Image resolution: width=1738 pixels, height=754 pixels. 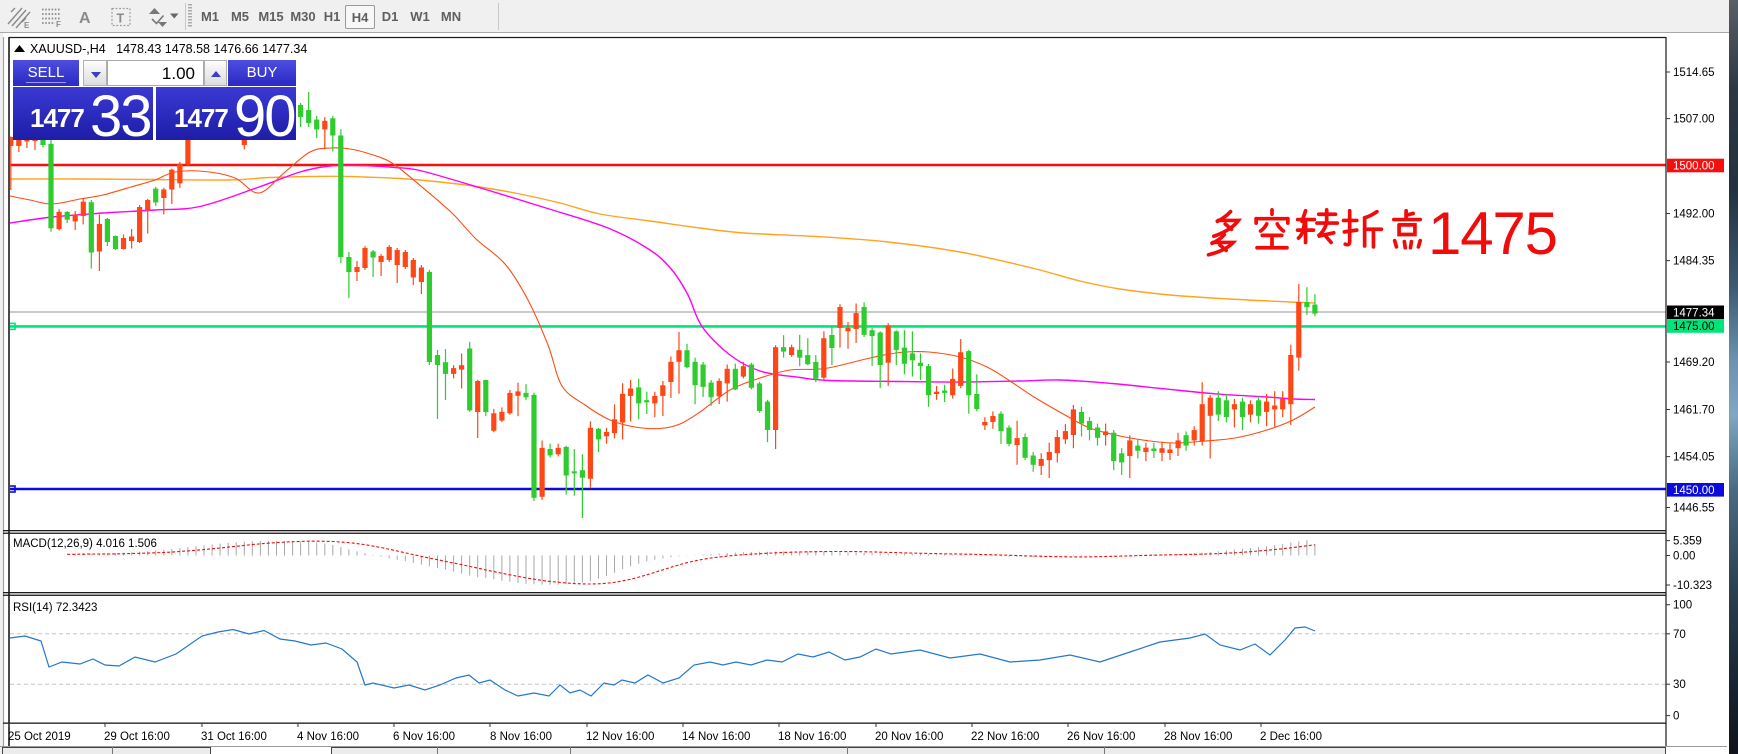 I want to click on svg-text: 1475.00, so click(x=1694, y=327).